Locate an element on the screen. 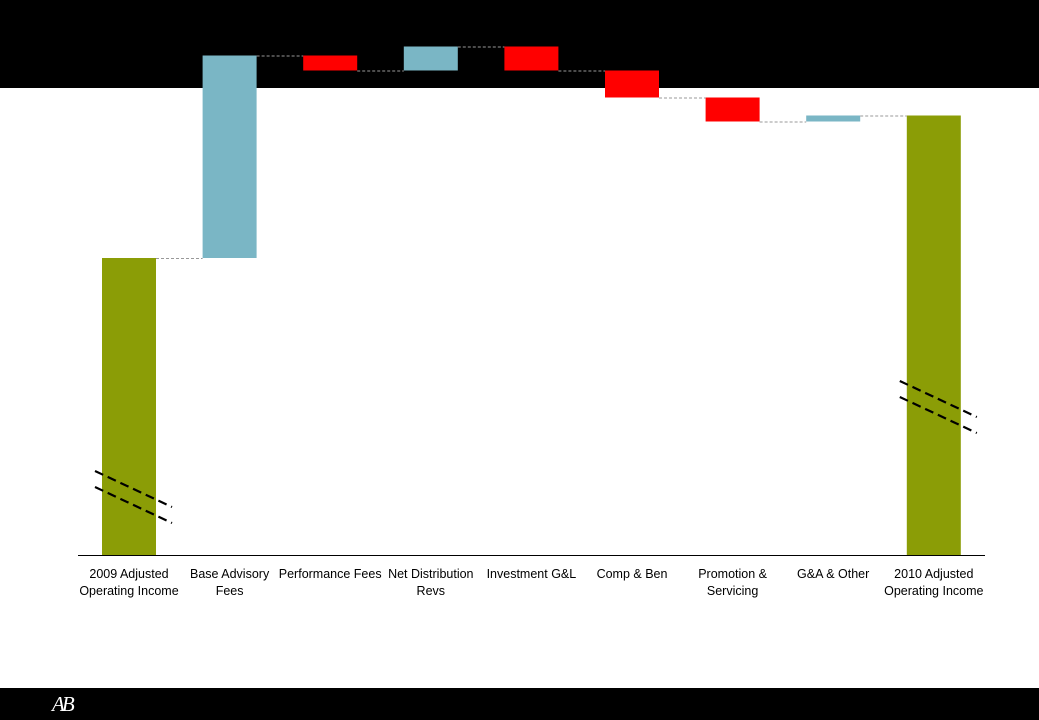  bar-performance-fees is located at coordinates (330, 63).